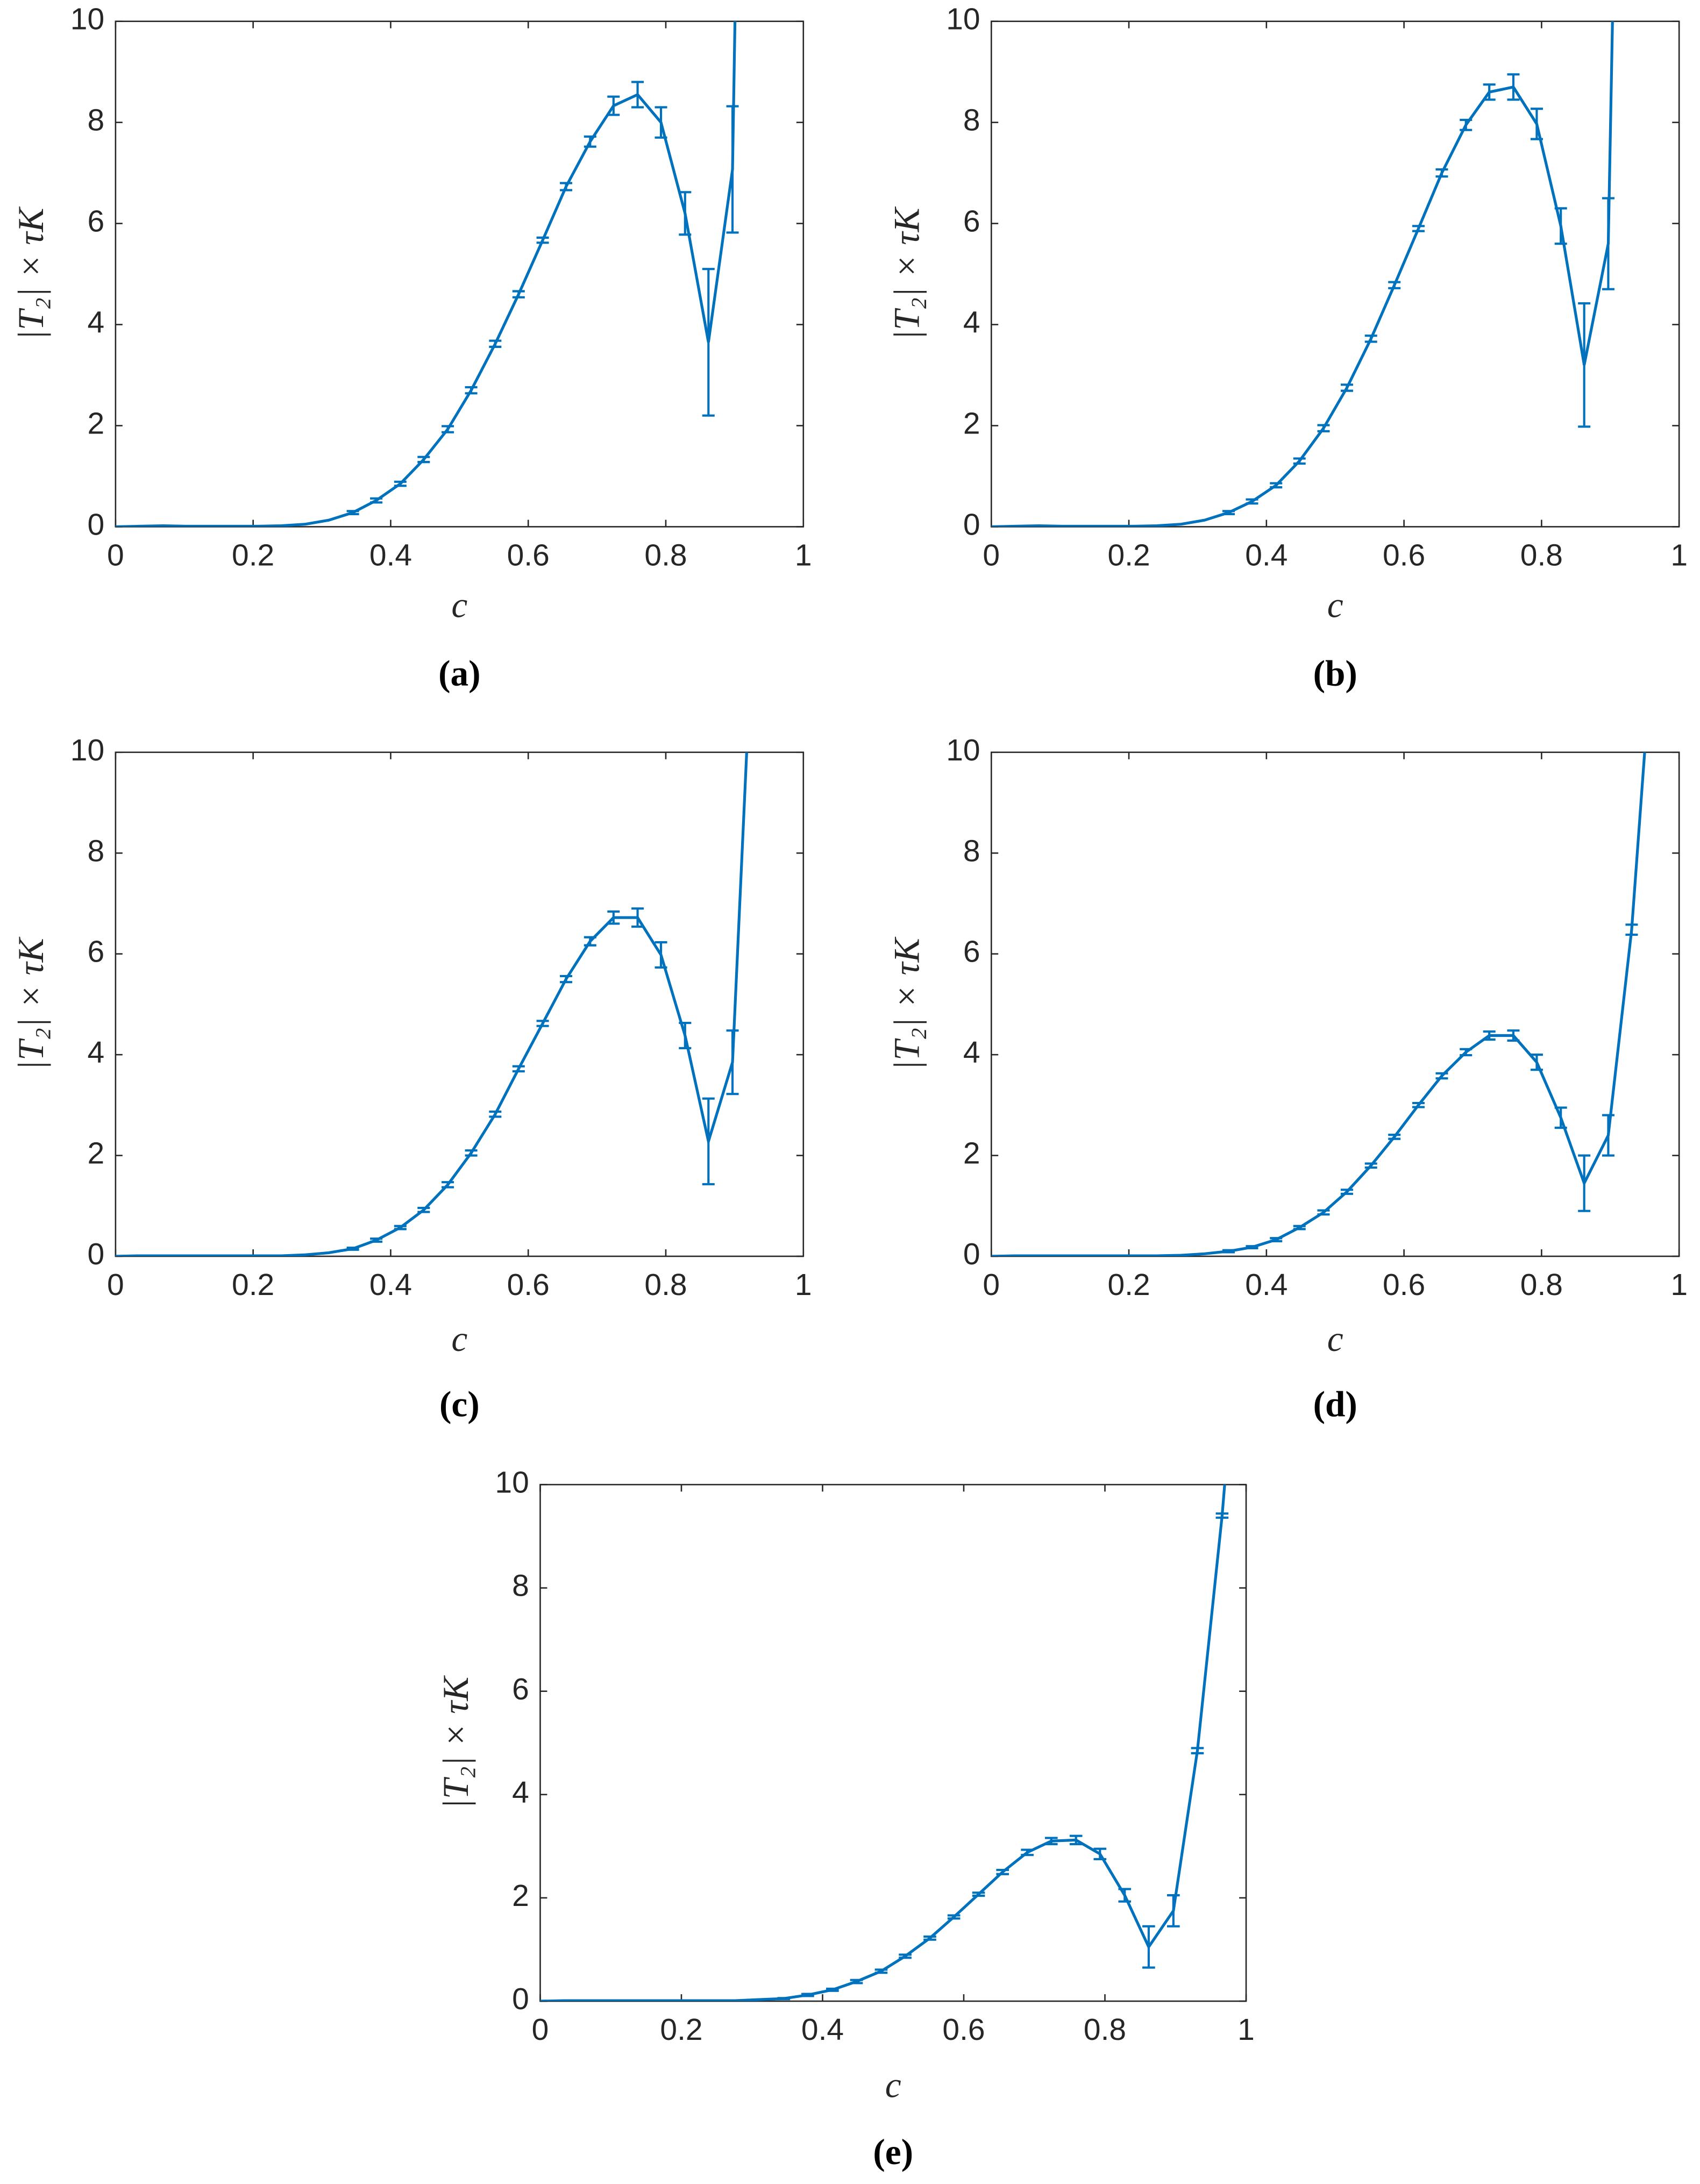 Image resolution: width=1700 pixels, height=2184 pixels. What do you see at coordinates (459, 1404) in the screenshot?
I see `panel-caption: (c)` at bounding box center [459, 1404].